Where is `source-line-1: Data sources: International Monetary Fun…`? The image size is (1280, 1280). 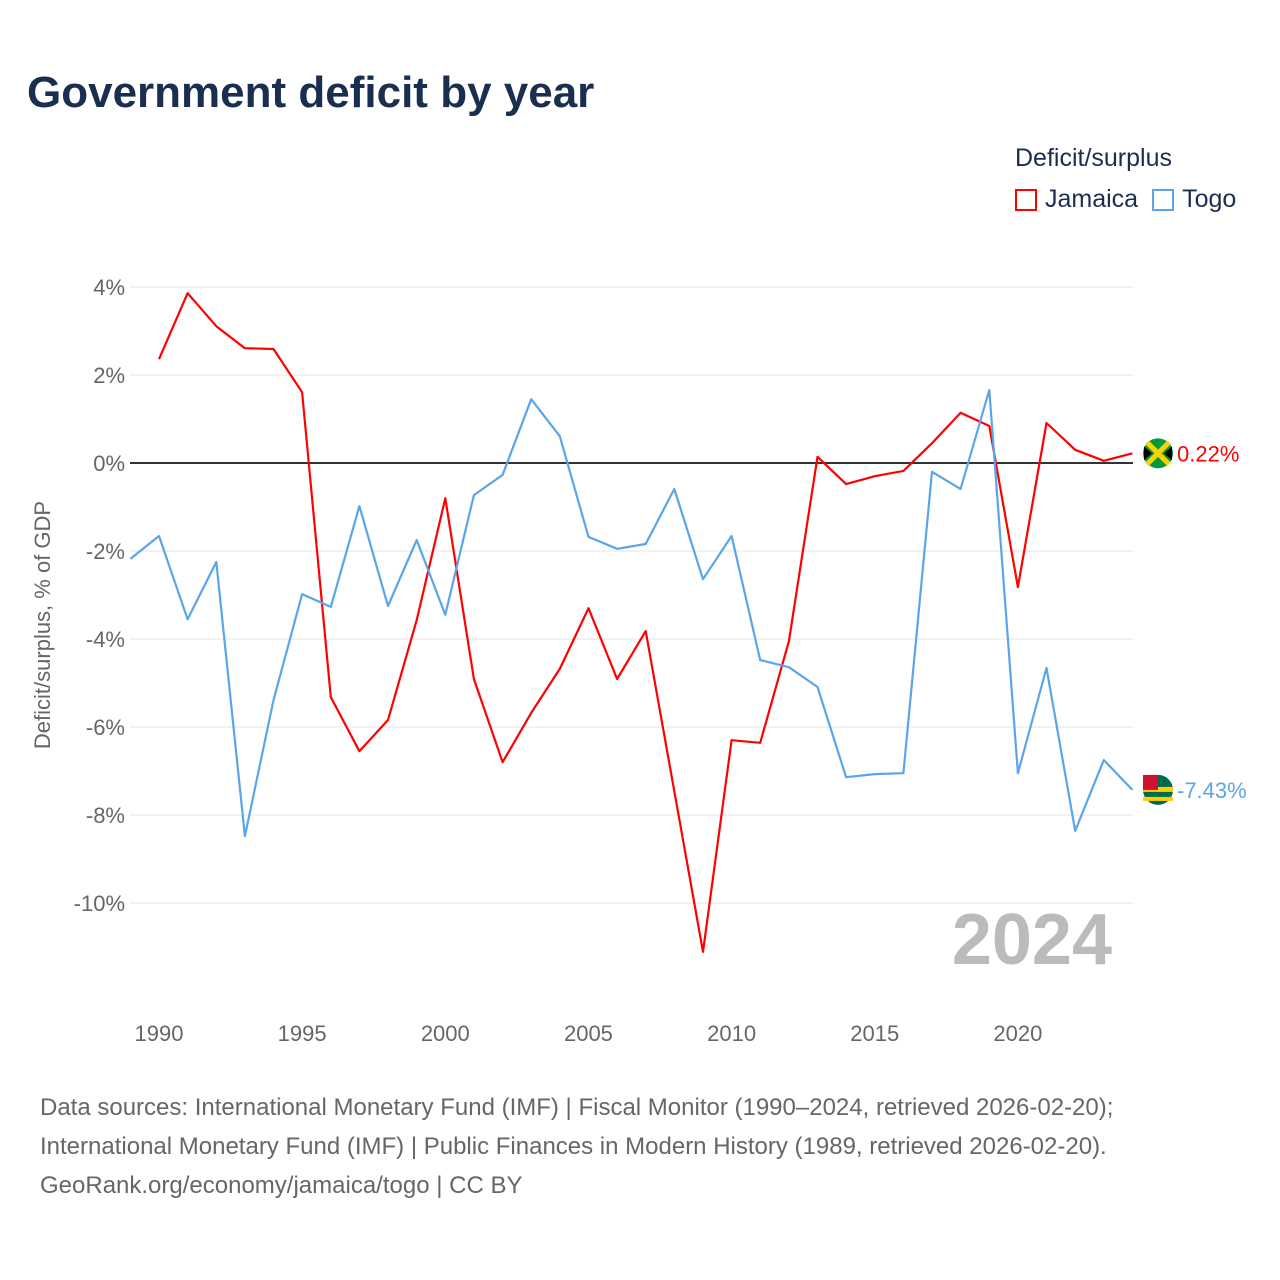 source-line-1: Data sources: International Monetary Fun… is located at coordinates (577, 1107).